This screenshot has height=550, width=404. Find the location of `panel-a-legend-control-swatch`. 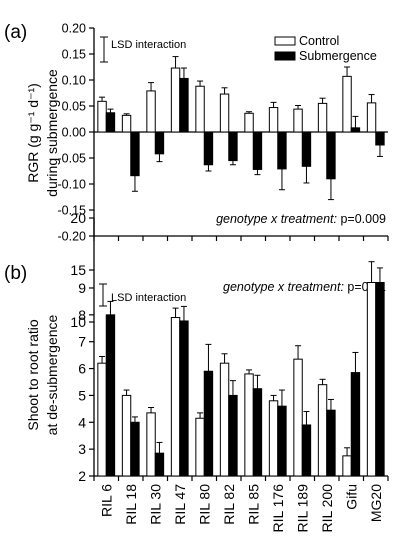

panel-a-legend-control-swatch is located at coordinates (285, 41).